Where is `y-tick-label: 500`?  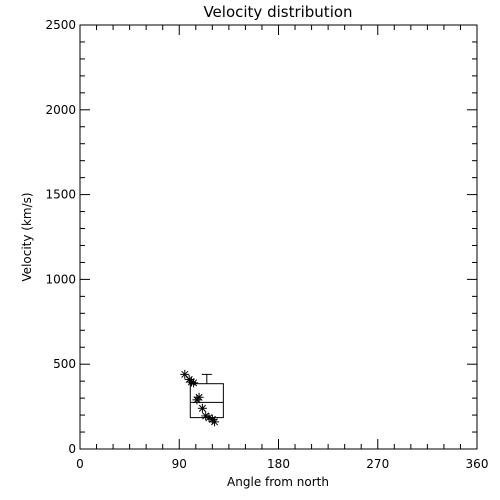 y-tick-label: 500 is located at coordinates (64, 364).